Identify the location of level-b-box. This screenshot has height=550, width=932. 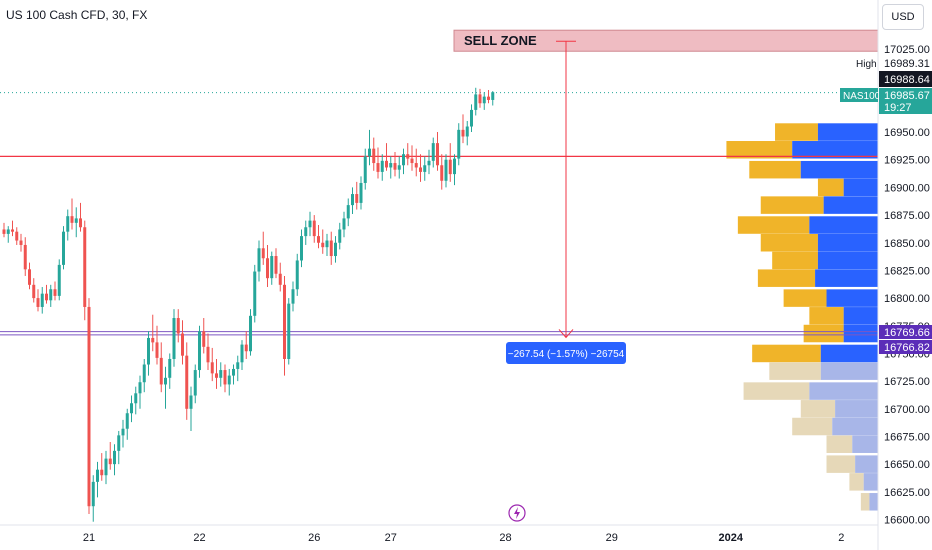
(905, 347).